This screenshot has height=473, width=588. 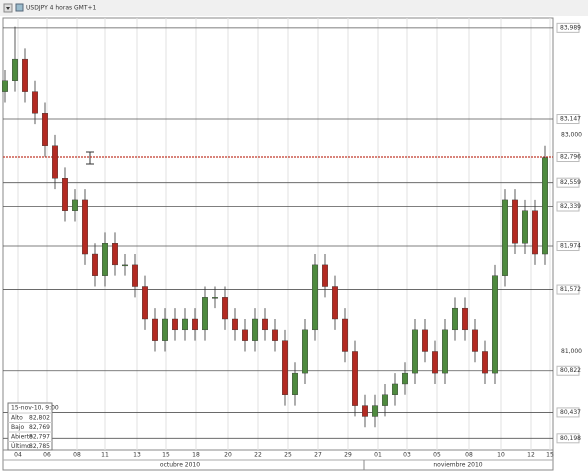 I want to click on toolbar, so click(x=294, y=8).